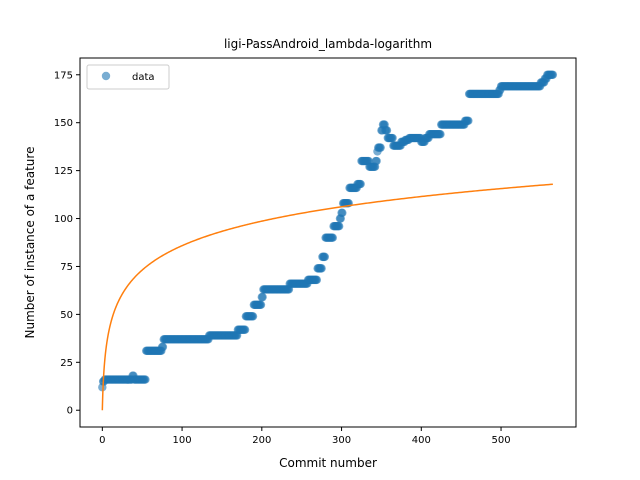 Image resolution: width=640 pixels, height=480 pixels. What do you see at coordinates (63, 75) in the screenshot?
I see `y-tick-label: 175` at bounding box center [63, 75].